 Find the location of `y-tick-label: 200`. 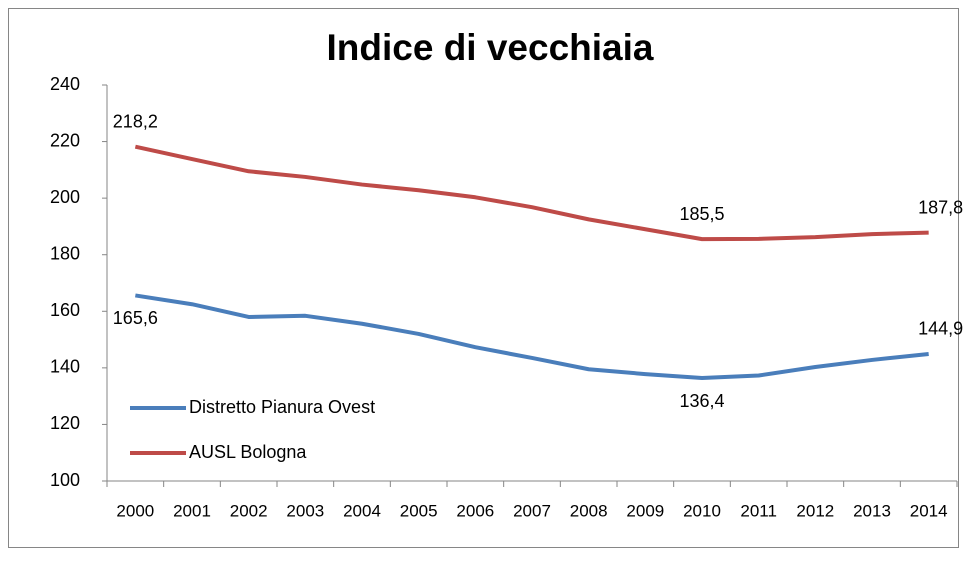

y-tick-label: 200 is located at coordinates (65, 197).